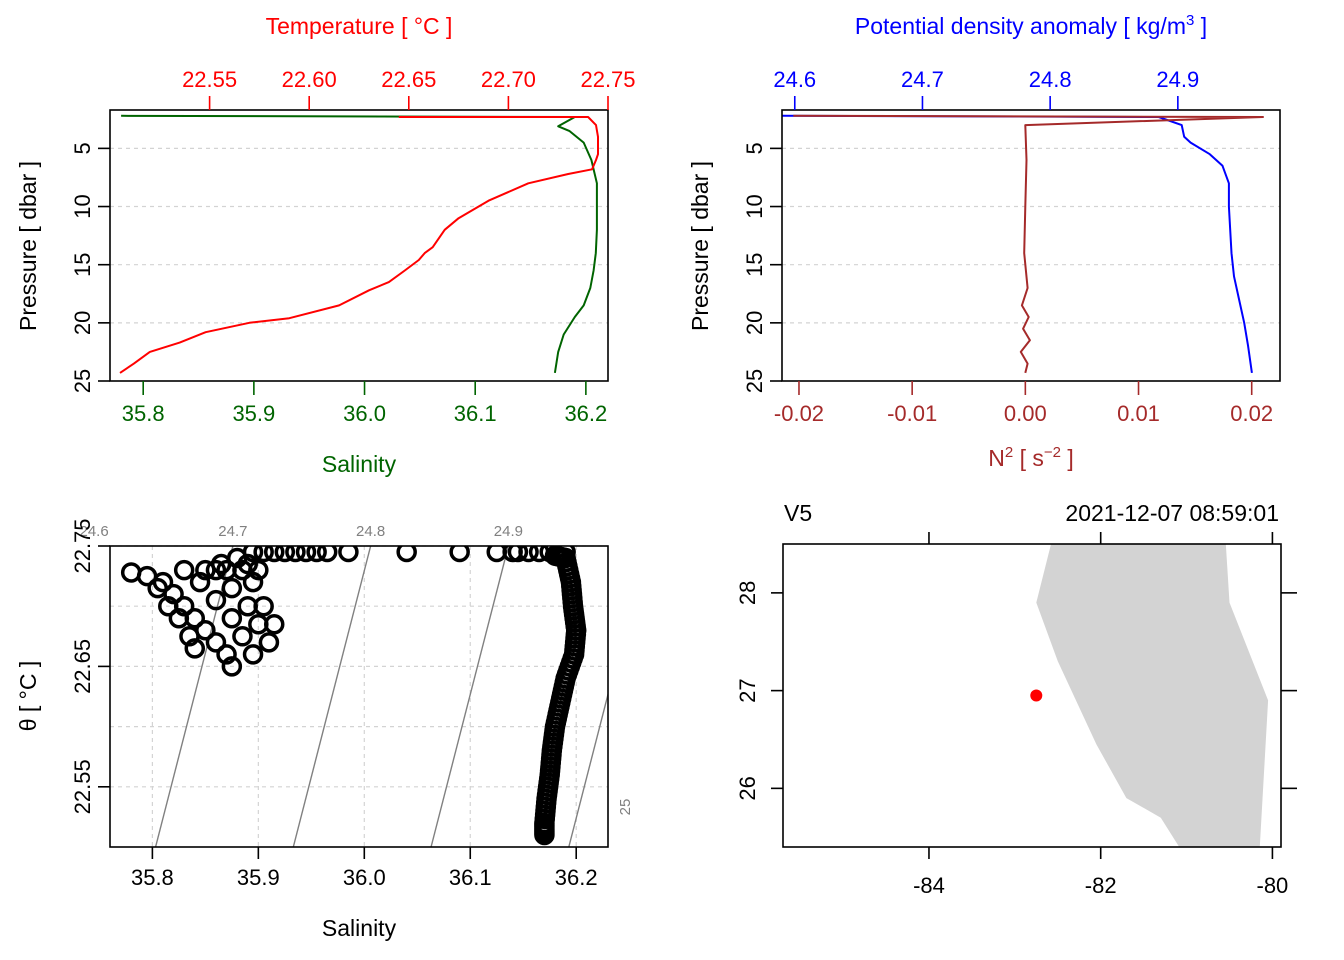 Image resolution: width=1344 pixels, height=960 pixels. I want to click on p4-datetime: 2021-12-07 08:59:01, so click(1172, 513).